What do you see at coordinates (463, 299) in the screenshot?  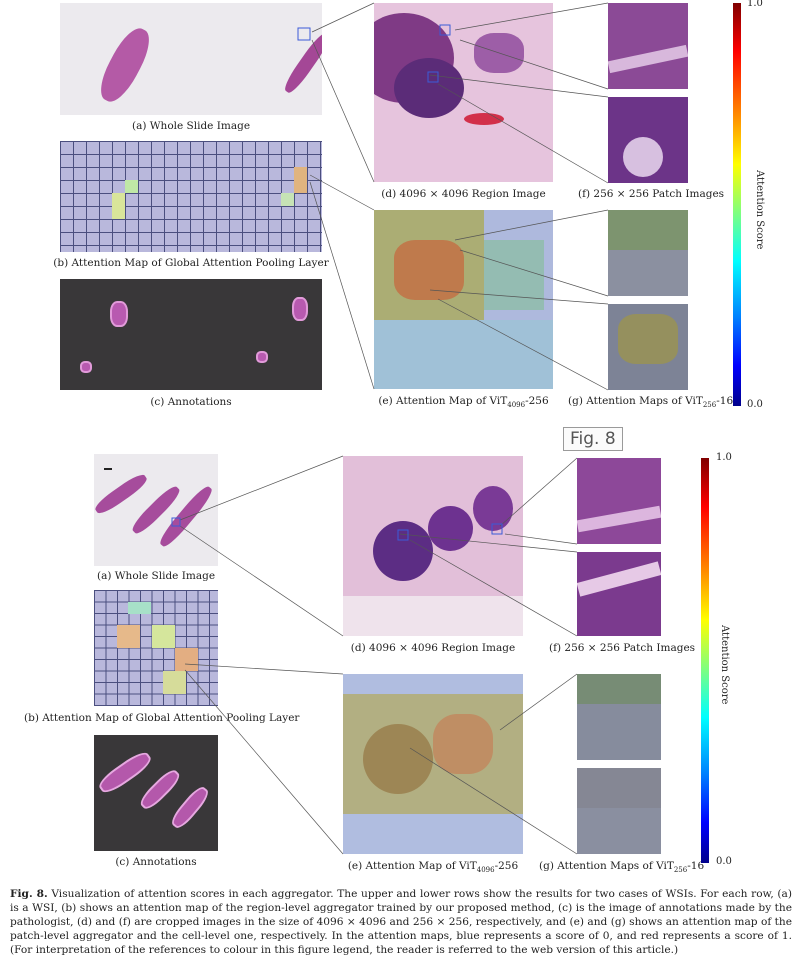 I see `top-vit4096-attention-map` at bounding box center [463, 299].